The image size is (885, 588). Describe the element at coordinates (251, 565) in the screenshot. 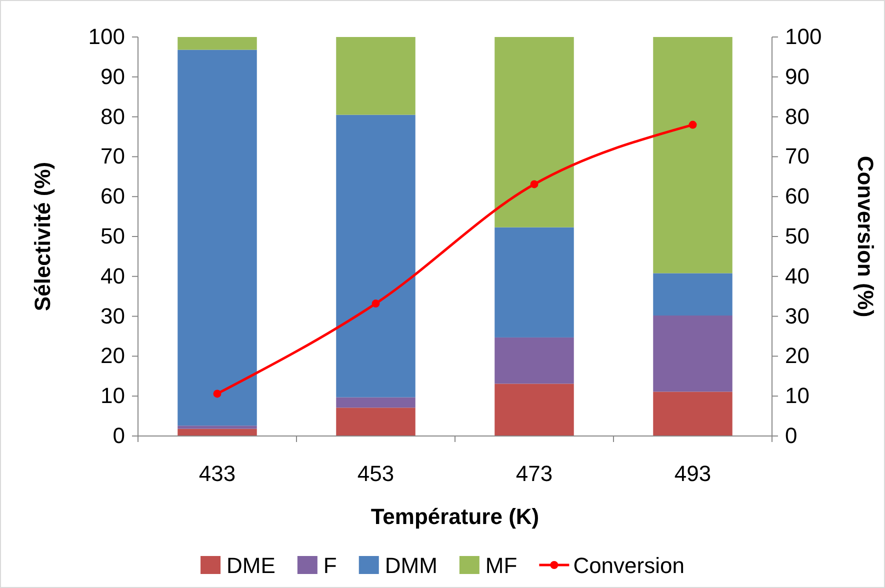

I see `legend-label: DME` at that location.